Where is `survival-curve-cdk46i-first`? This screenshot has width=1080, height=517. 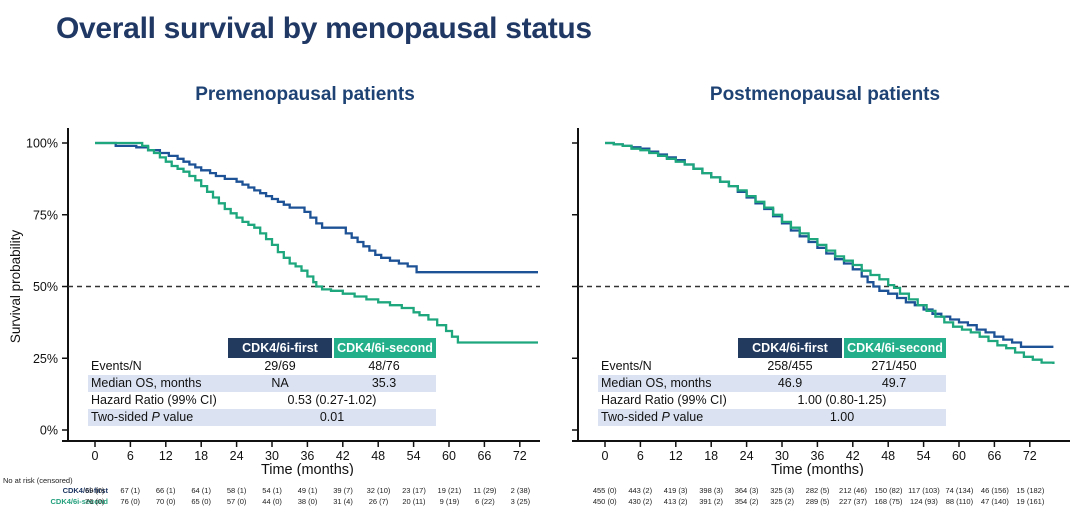 survival-curve-cdk46i-first is located at coordinates (316, 207).